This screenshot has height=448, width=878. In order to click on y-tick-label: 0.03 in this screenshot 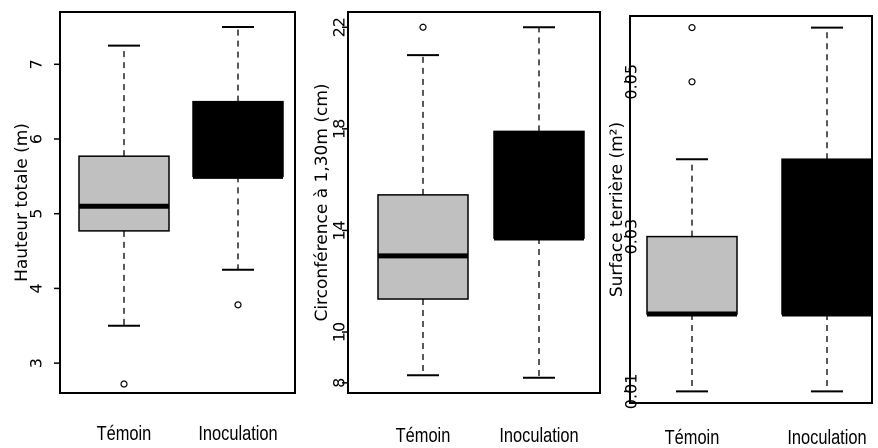, I will do `click(631, 237)`.